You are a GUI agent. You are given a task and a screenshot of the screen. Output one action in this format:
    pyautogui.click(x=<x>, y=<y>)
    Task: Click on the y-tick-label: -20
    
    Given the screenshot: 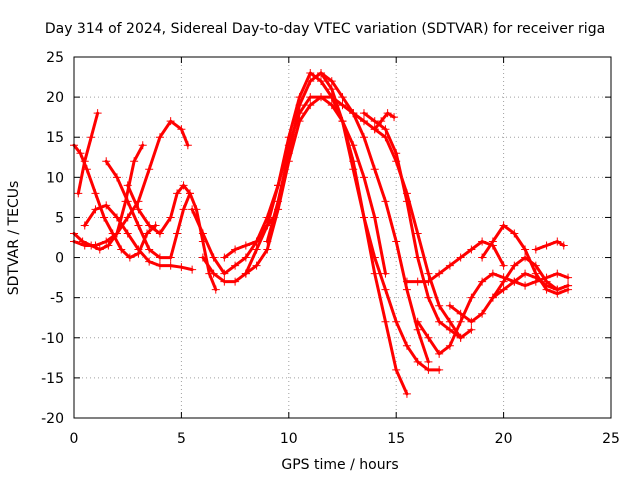 What is the action you would take?
    pyautogui.click(x=52, y=419)
    